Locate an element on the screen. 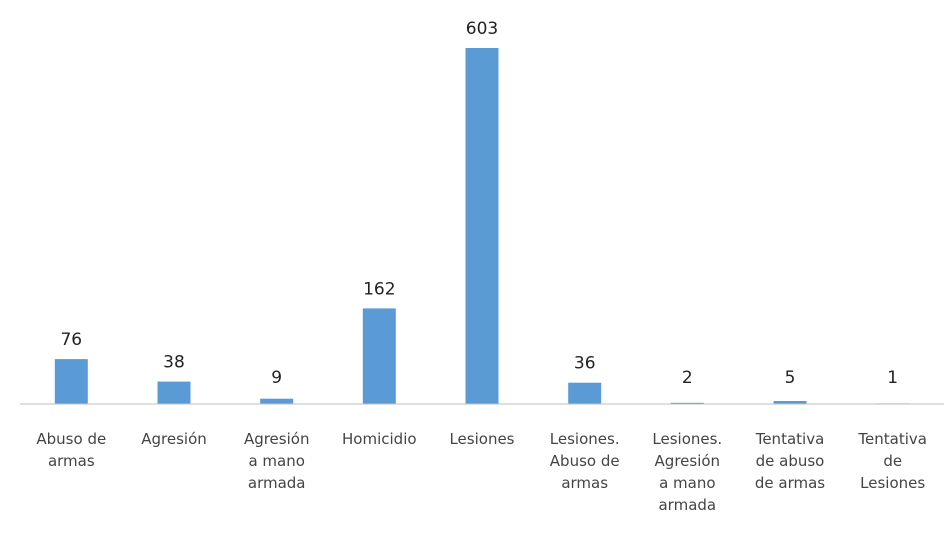 This screenshot has height=537, width=944. category-label: Lesiones is located at coordinates (481, 439).